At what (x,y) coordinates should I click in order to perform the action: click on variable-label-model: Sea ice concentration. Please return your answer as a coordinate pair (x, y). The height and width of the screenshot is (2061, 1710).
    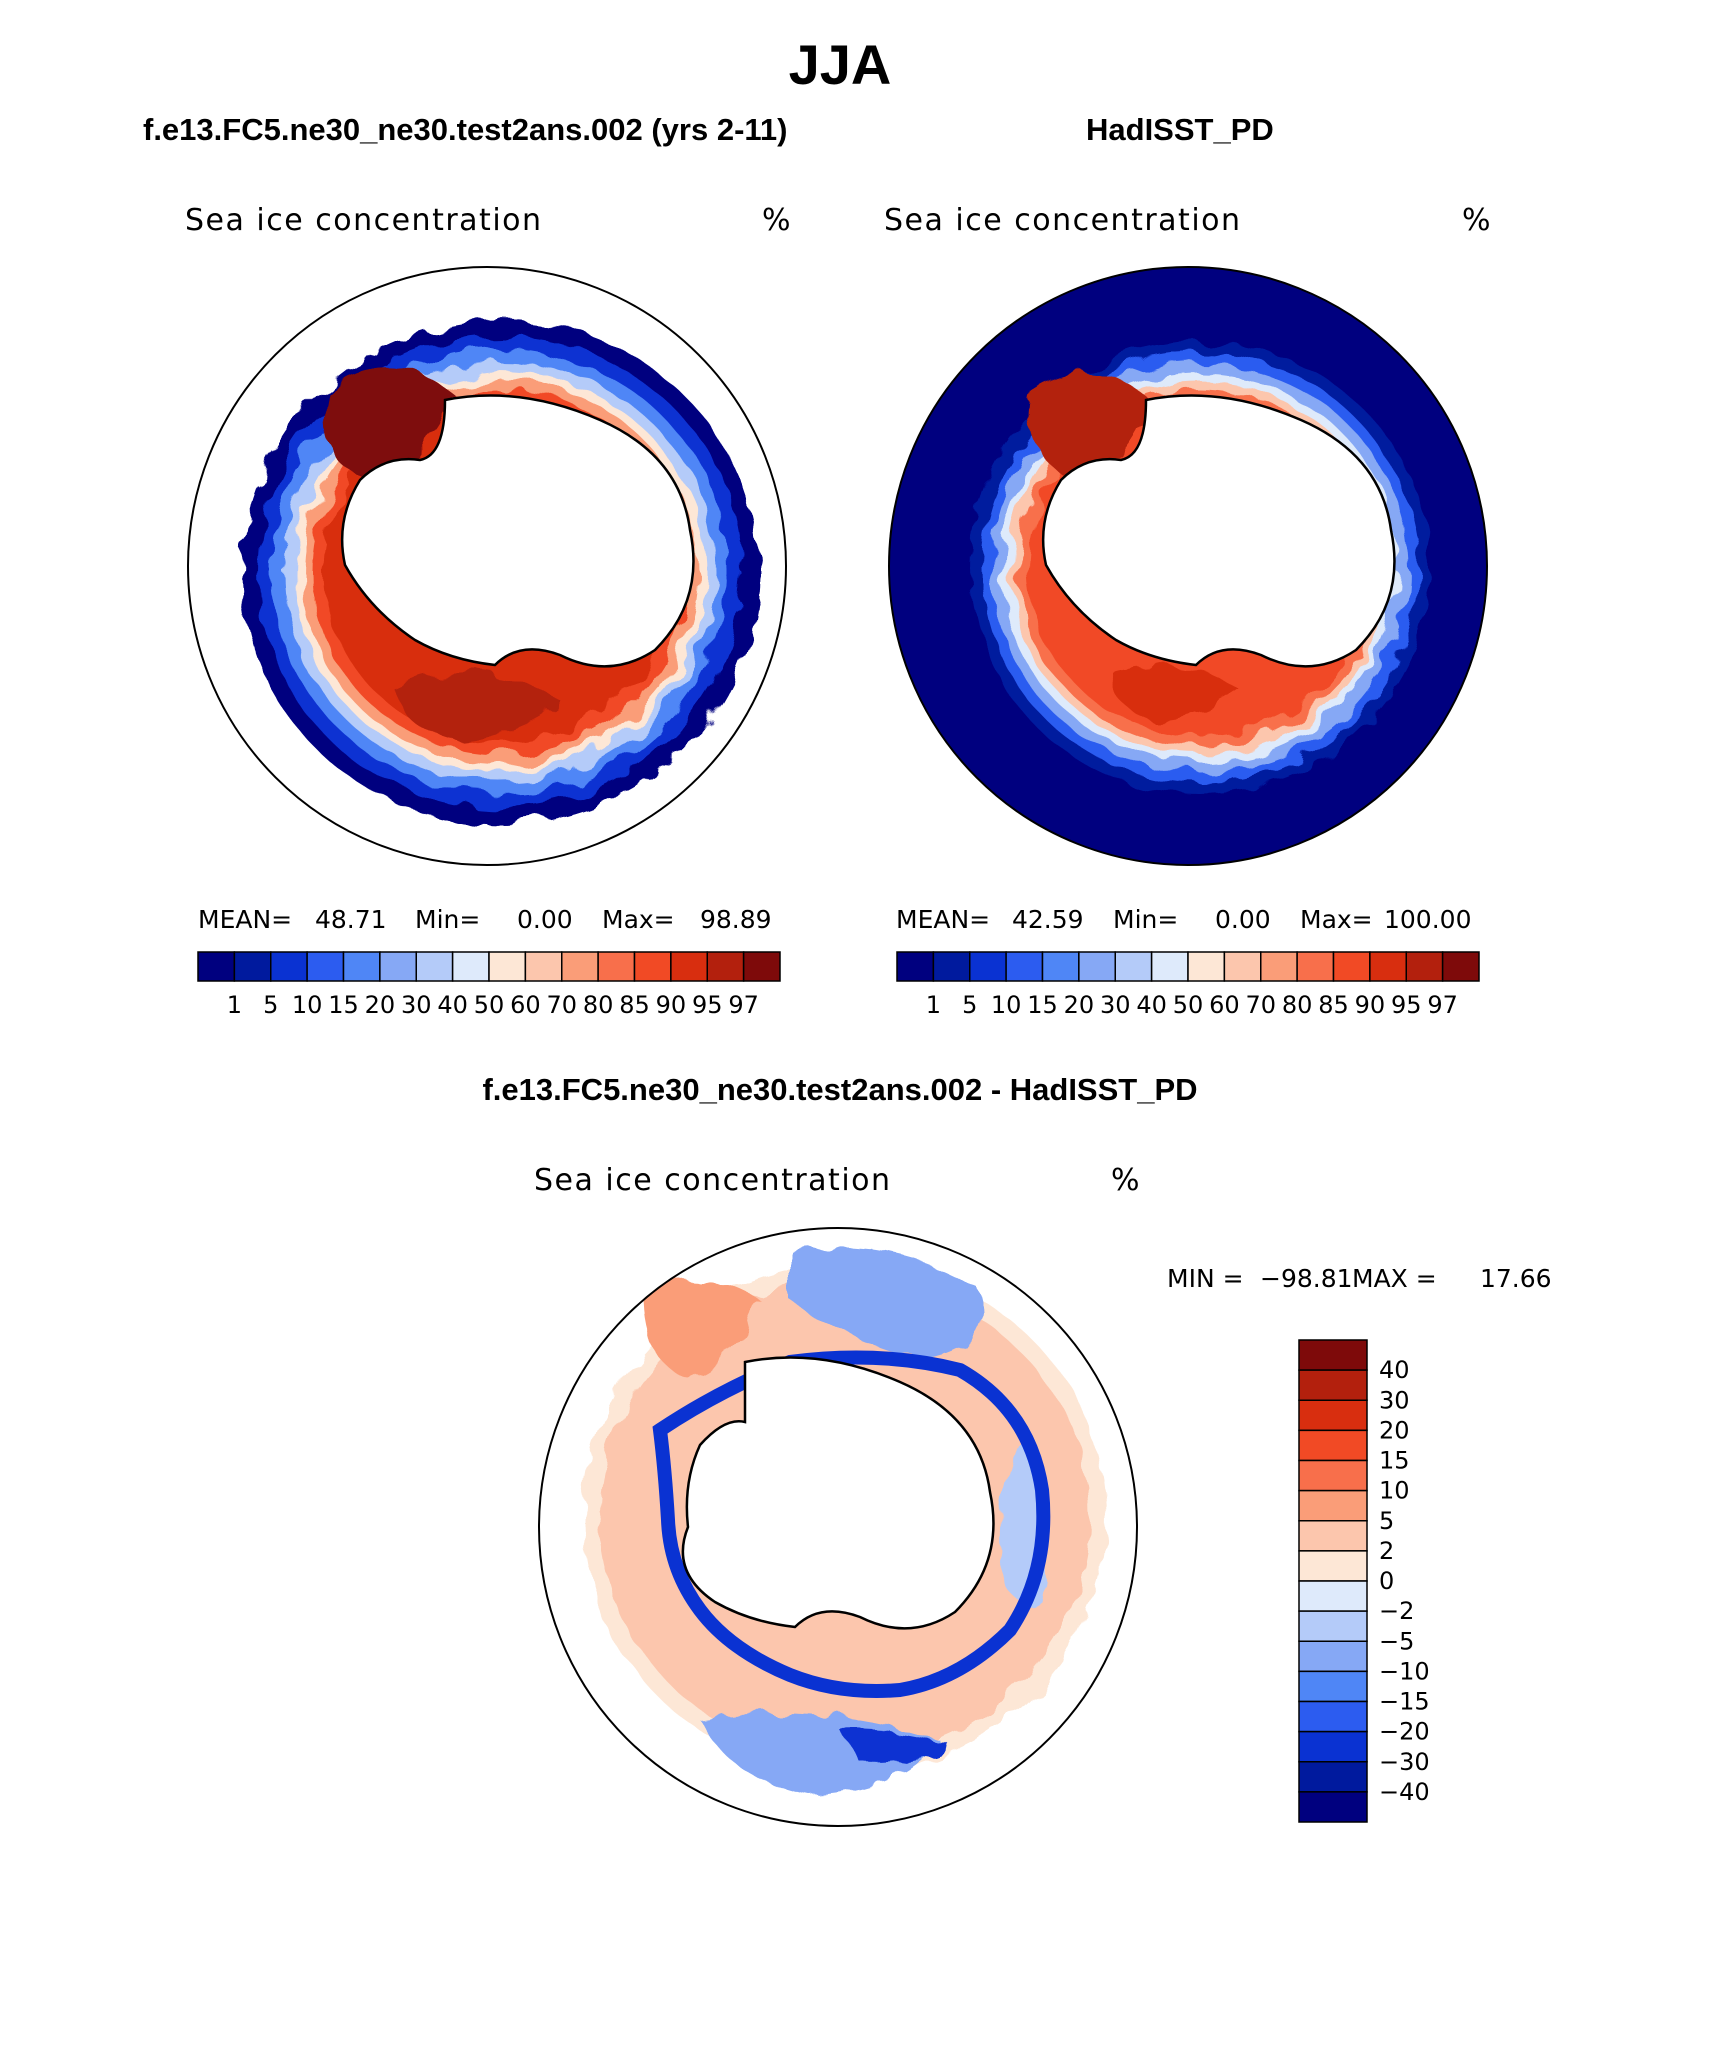
    Looking at the image, I should click on (364, 220).